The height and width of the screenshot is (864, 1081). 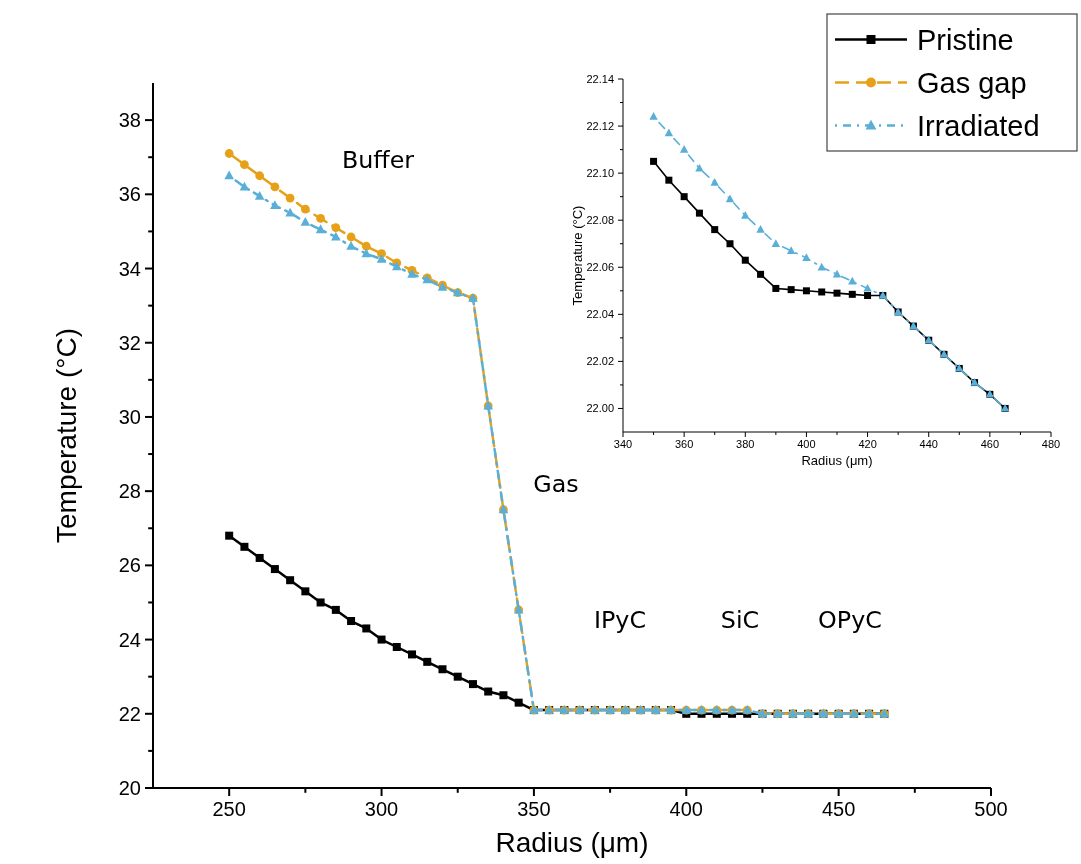 I want to click on annotation: IPyC, so click(x=620, y=620).